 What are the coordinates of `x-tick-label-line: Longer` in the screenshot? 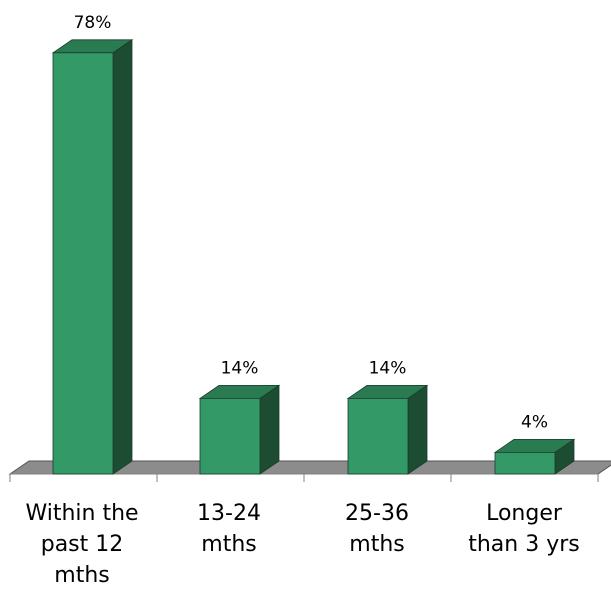 It's located at (524, 513).